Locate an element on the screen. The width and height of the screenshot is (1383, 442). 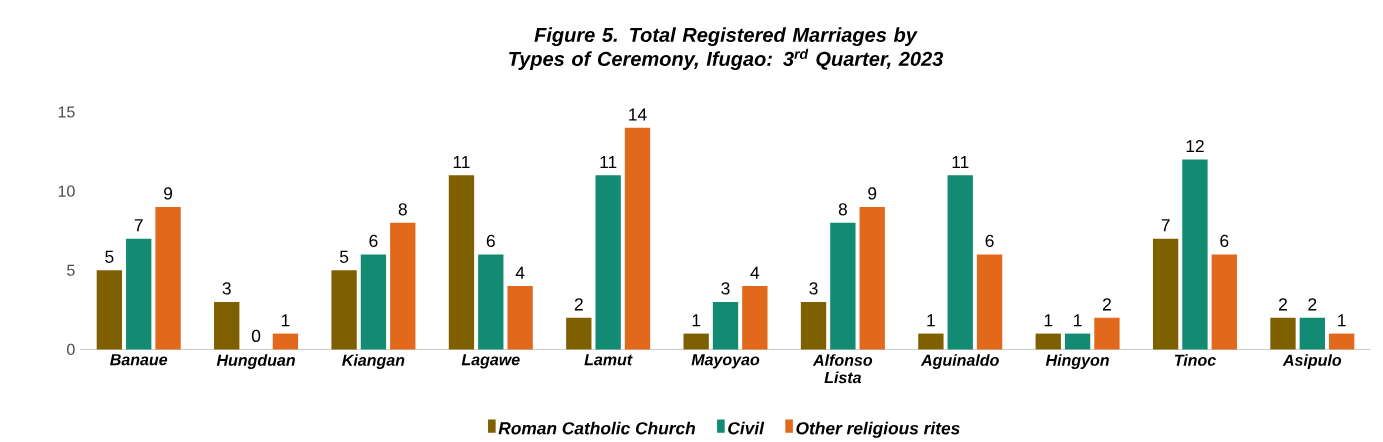
x-tick-label: Mayoyao is located at coordinates (725, 361).